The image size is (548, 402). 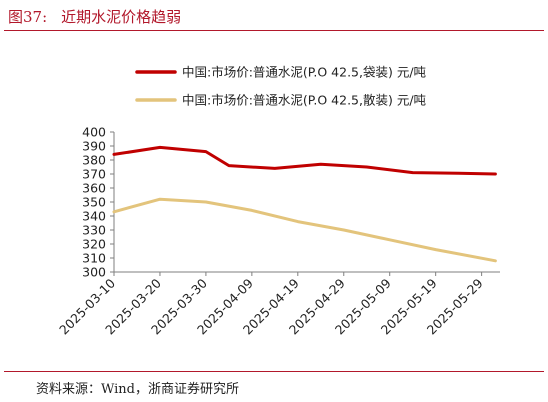 I want to click on bottom-rule, so click(x=274, y=371).